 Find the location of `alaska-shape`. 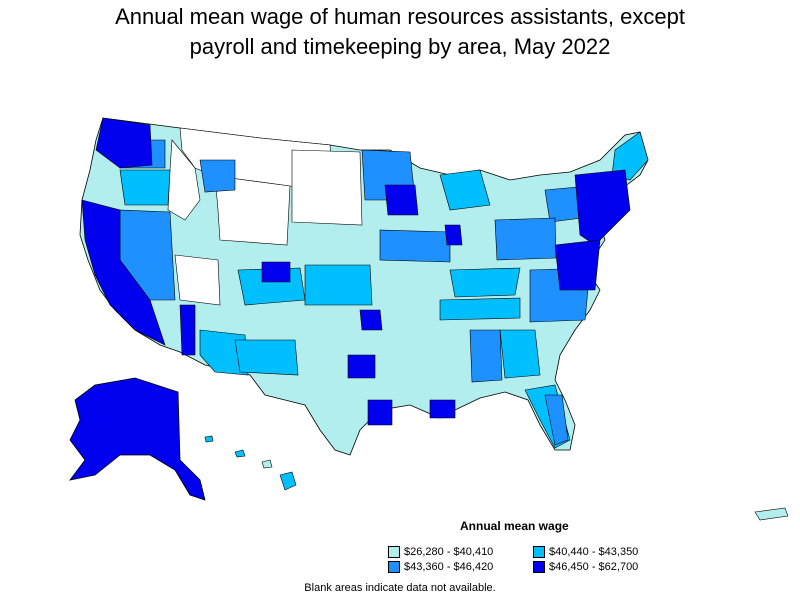

alaska-shape is located at coordinates (137, 439).